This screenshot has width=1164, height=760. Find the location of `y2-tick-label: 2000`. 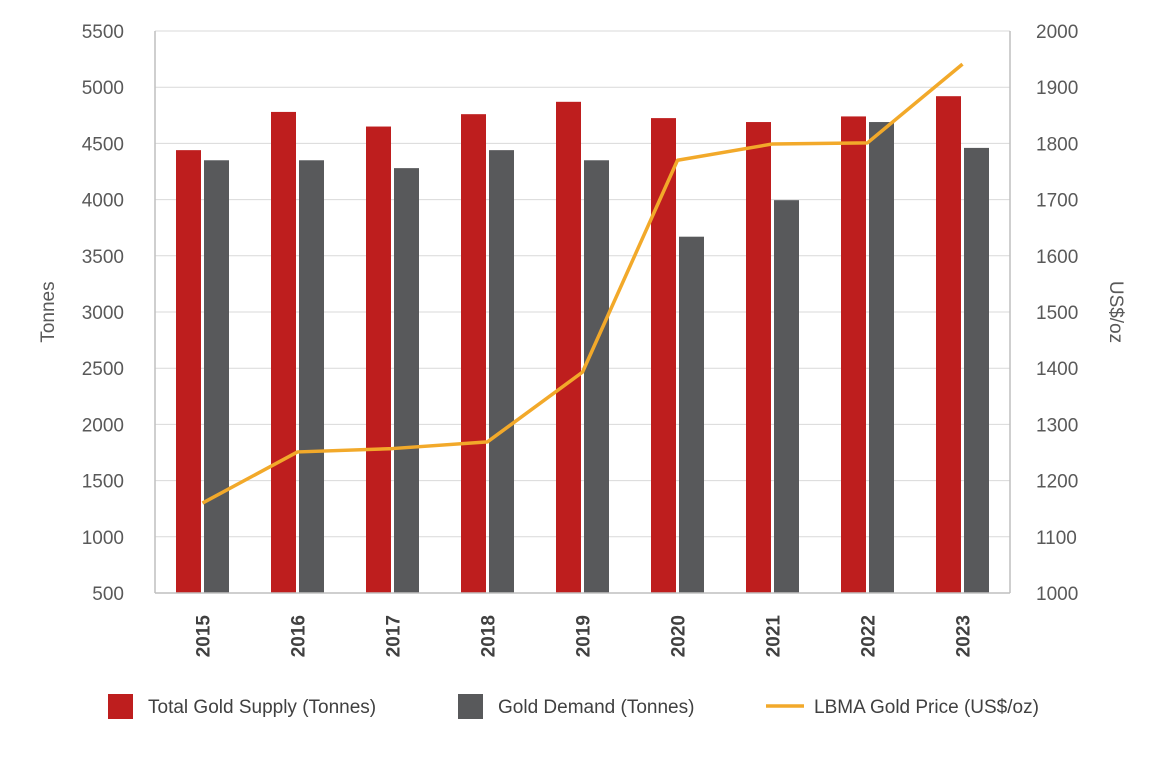

y2-tick-label: 2000 is located at coordinates (1057, 32).